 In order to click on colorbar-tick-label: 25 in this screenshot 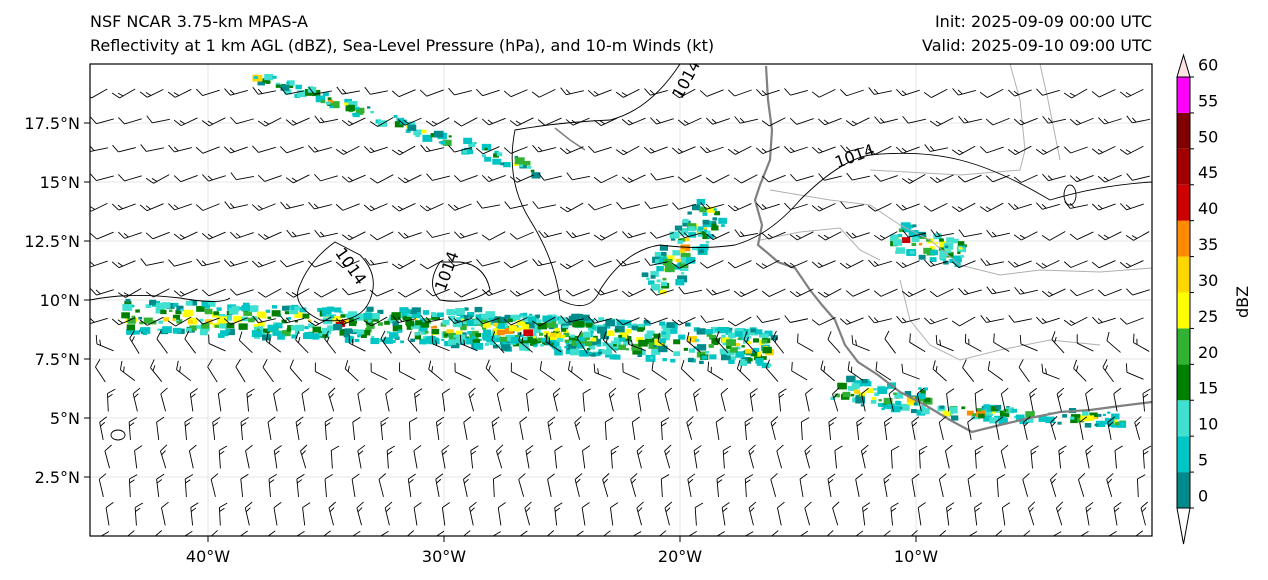, I will do `click(1208, 316)`.